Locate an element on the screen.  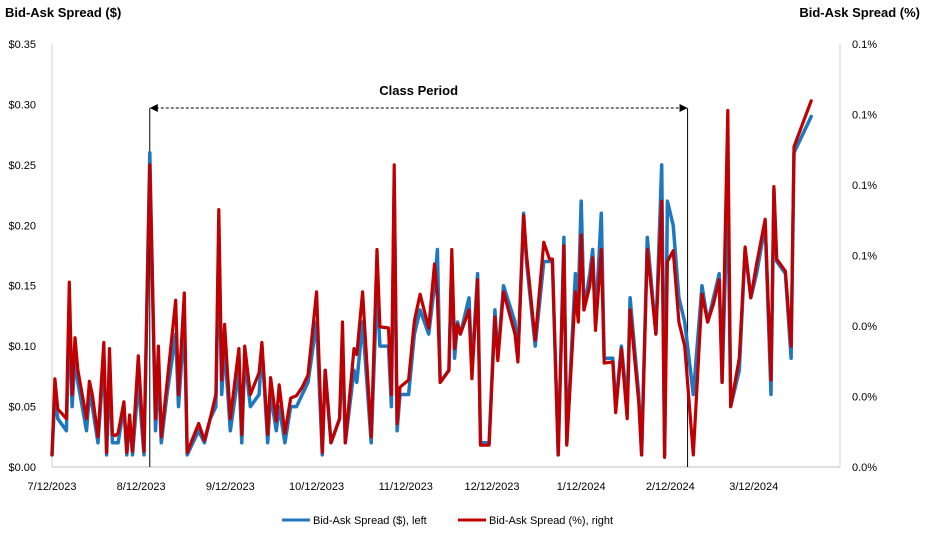
legend-label-usd: Bid-Ask Spread ($), left is located at coordinates (370, 521).